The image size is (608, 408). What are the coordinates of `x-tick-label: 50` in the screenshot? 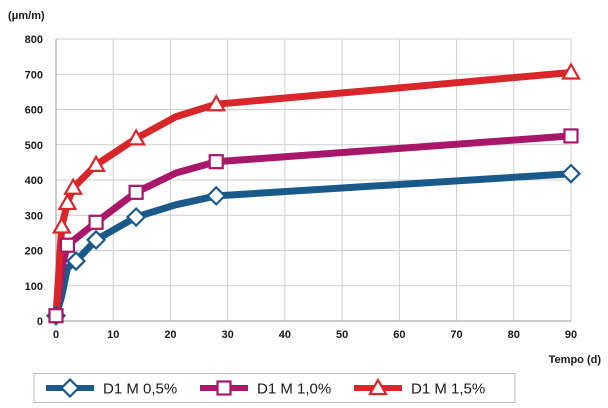 It's located at (342, 335).